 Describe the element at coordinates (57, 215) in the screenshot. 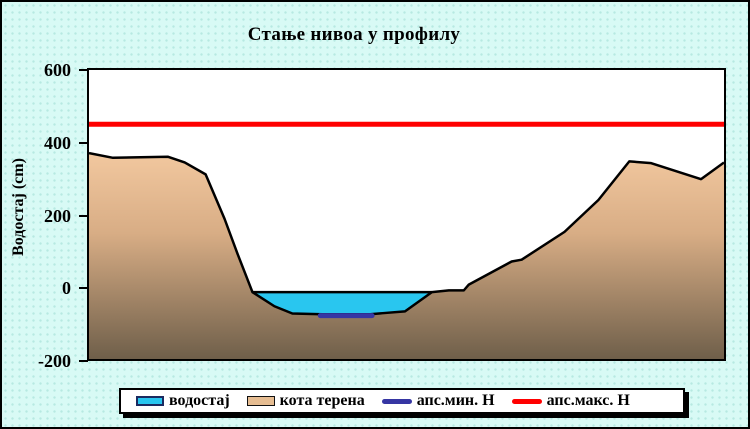

I see `y-tick-label: 200` at that location.